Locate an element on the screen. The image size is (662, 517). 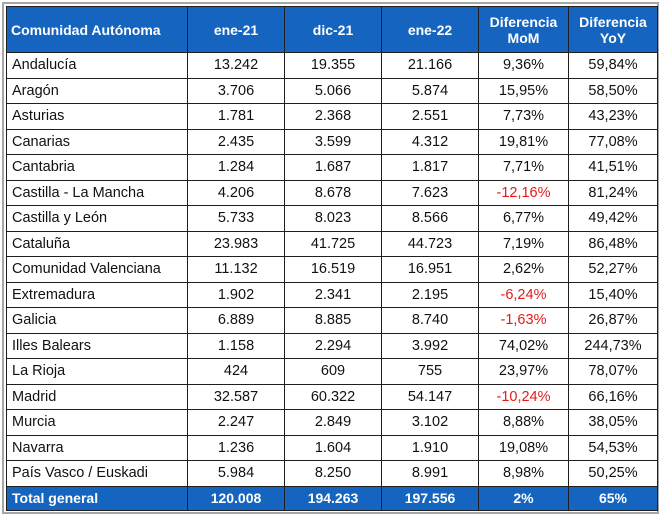
cell-yoy: 50,25% is located at coordinates (613, 473).